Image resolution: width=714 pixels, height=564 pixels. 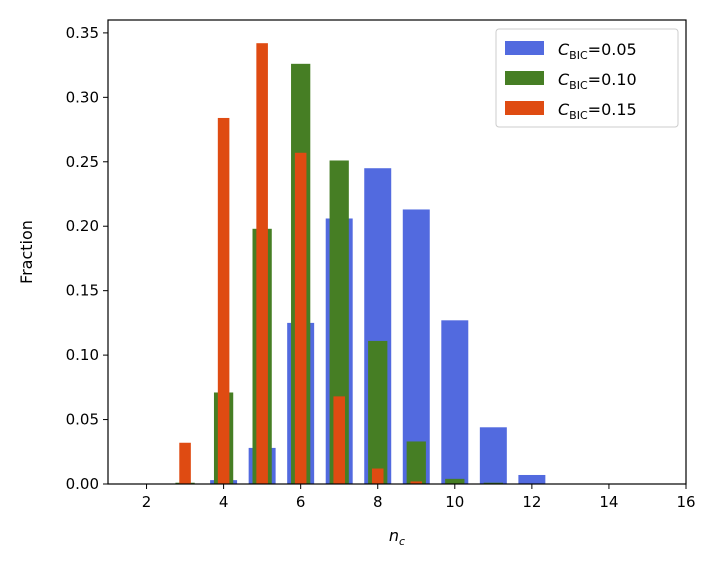 What do you see at coordinates (301, 502) in the screenshot?
I see `x-tick-label: 6` at bounding box center [301, 502].